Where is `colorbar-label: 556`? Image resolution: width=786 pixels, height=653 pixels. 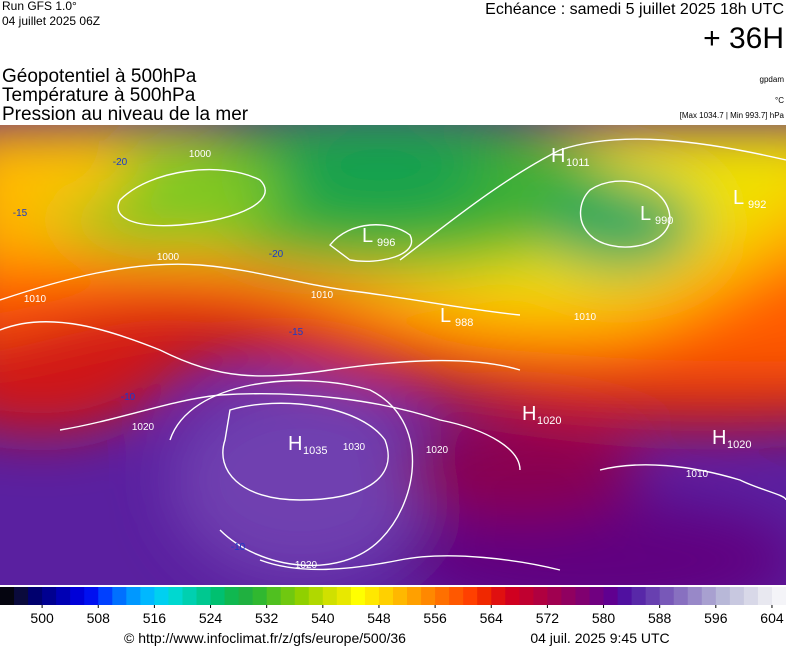
colorbar-label: 556 is located at coordinates (435, 618).